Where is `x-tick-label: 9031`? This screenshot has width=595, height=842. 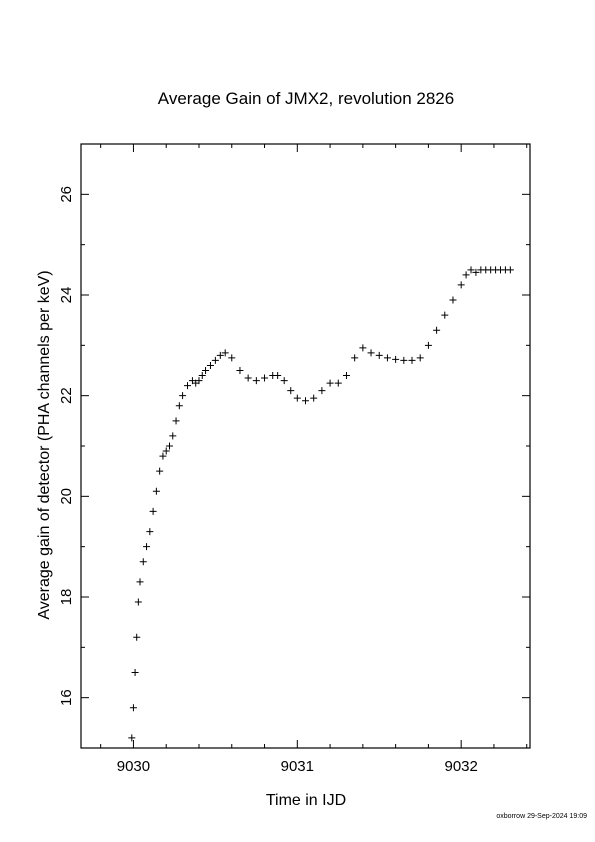
x-tick-label: 9031 is located at coordinates (297, 766).